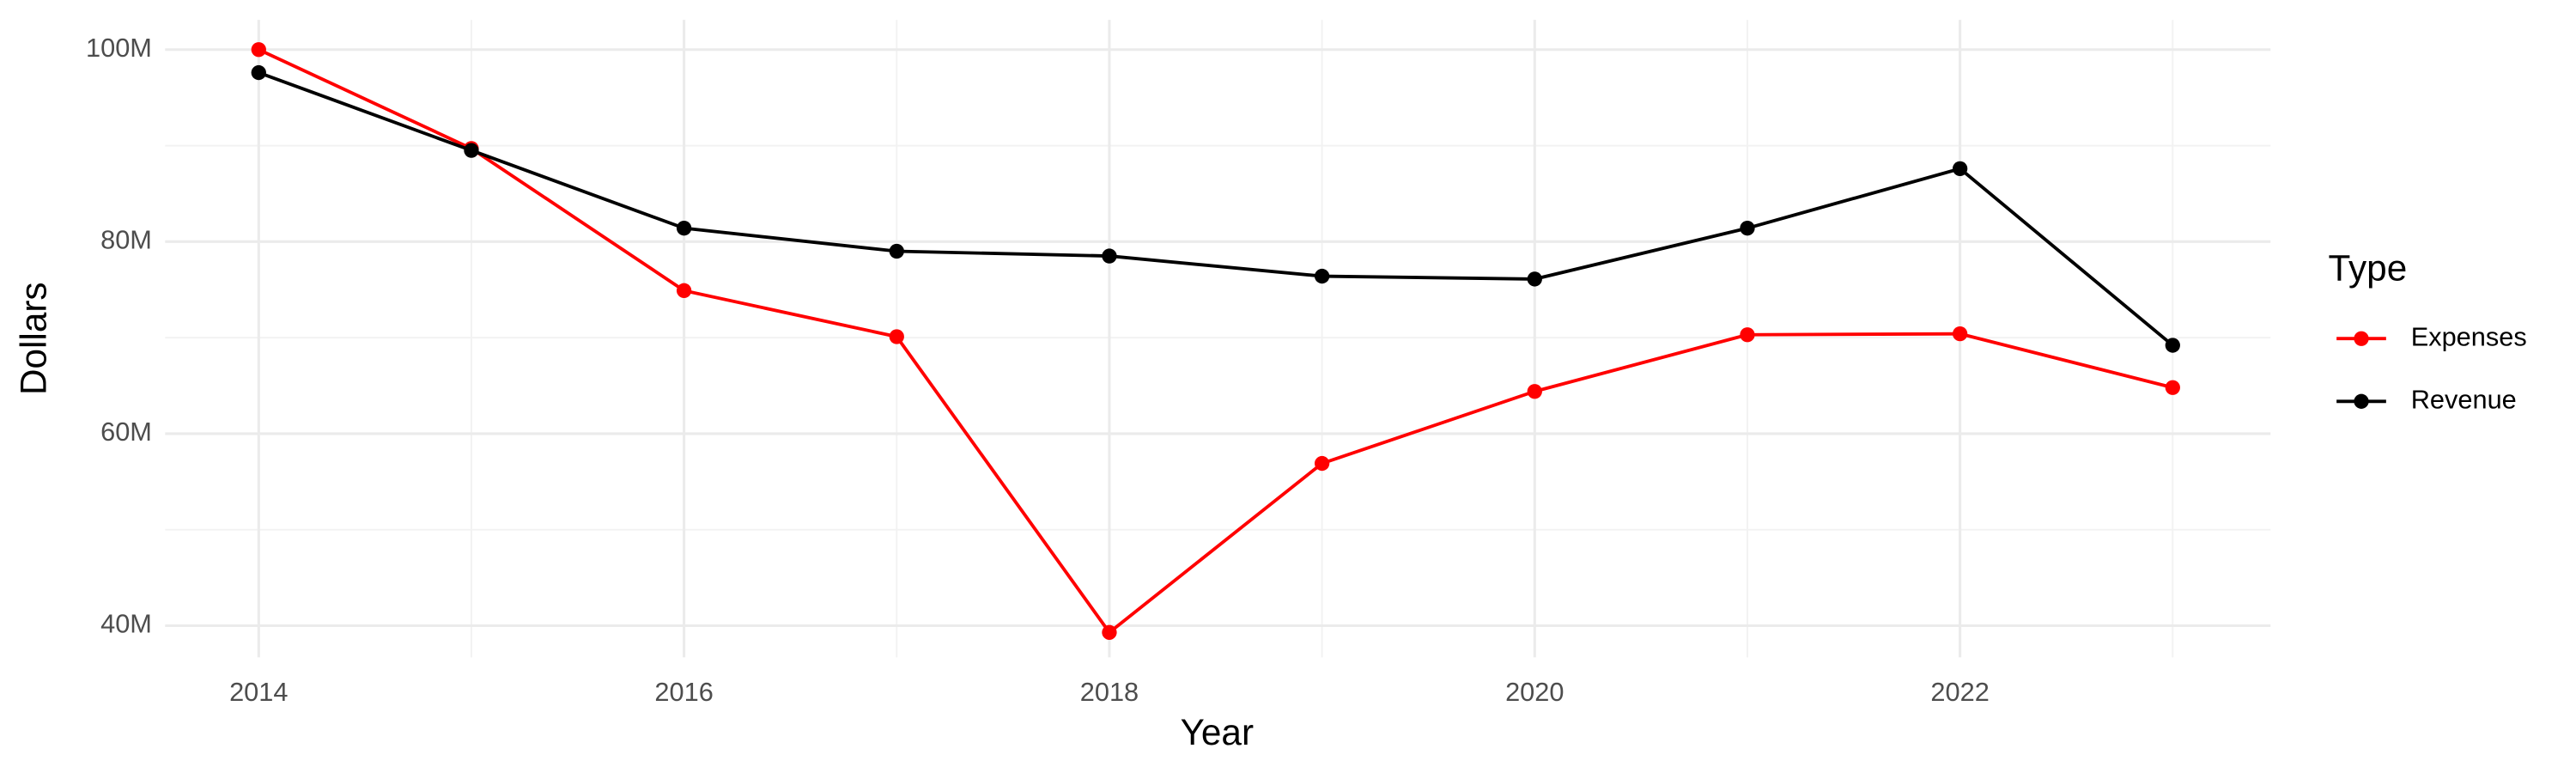 Image resolution: width=2576 pixels, height=773 pixels. Describe the element at coordinates (1535, 692) in the screenshot. I see `x-tick-label: 2020` at that location.